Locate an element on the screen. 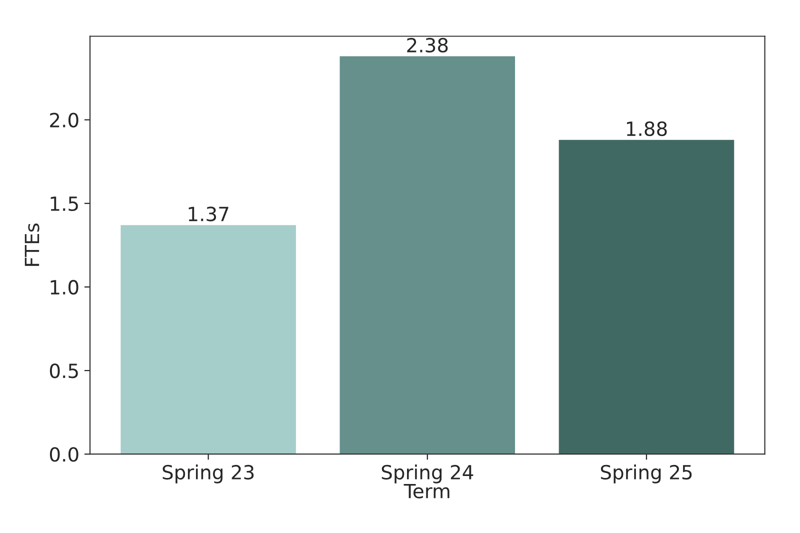 The image size is (800, 533). y-tick-label: 2.0 is located at coordinates (64, 120).